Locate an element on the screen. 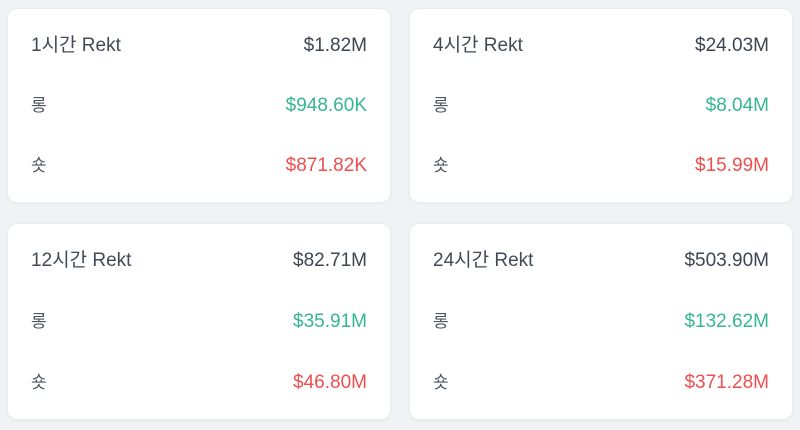 The height and width of the screenshot is (430, 800). total-rekt-value: $24.03M is located at coordinates (732, 45).